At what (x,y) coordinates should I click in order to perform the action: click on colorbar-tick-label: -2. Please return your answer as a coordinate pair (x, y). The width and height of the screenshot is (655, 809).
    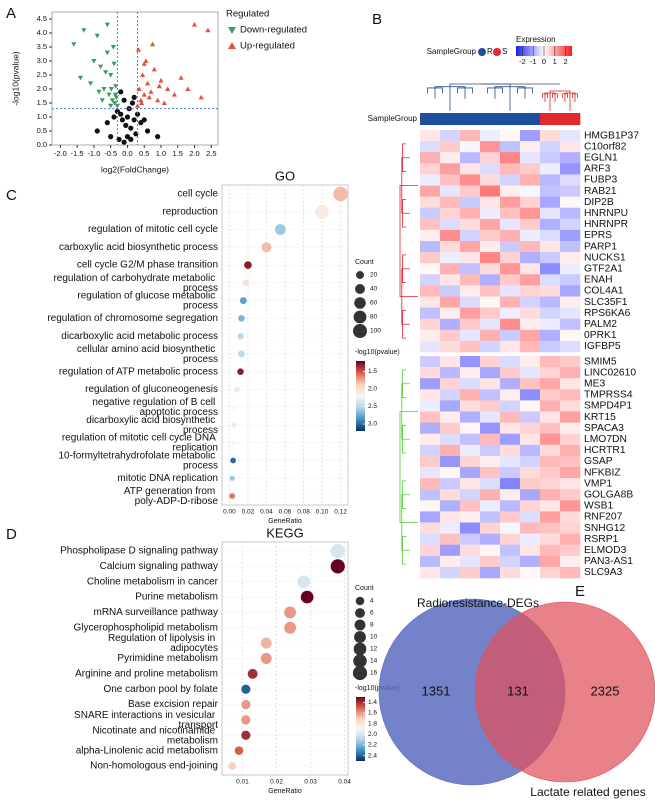
    Looking at the image, I should click on (522, 61).